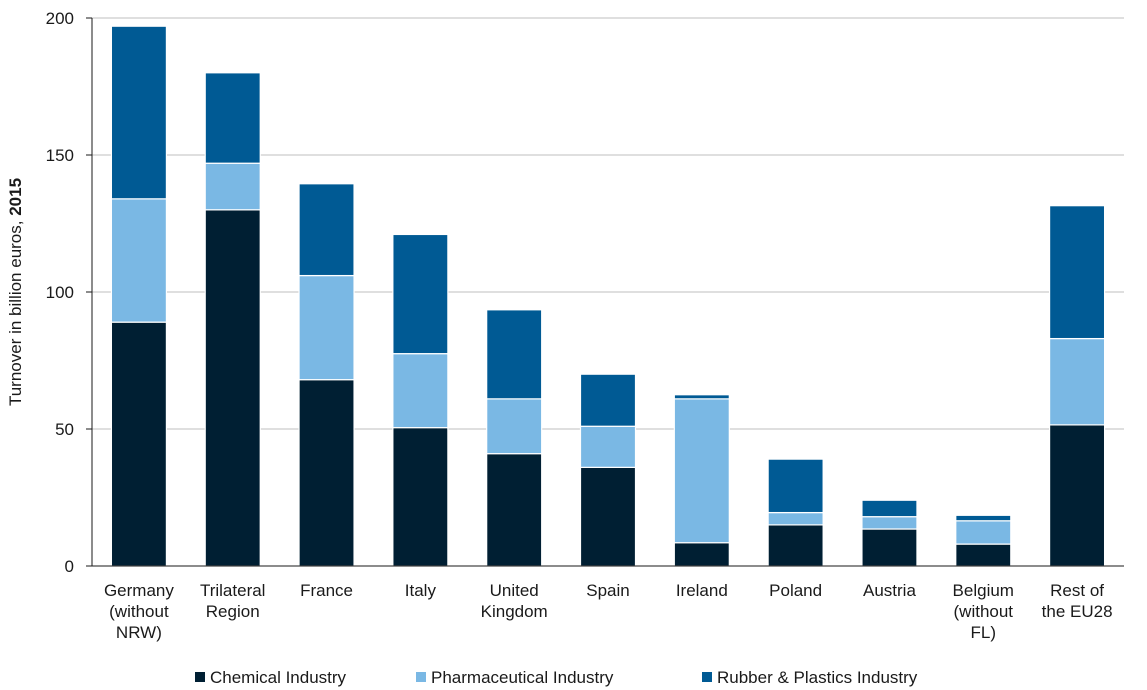  Describe the element at coordinates (64, 429) in the screenshot. I see `y-tick-label: 50` at that location.